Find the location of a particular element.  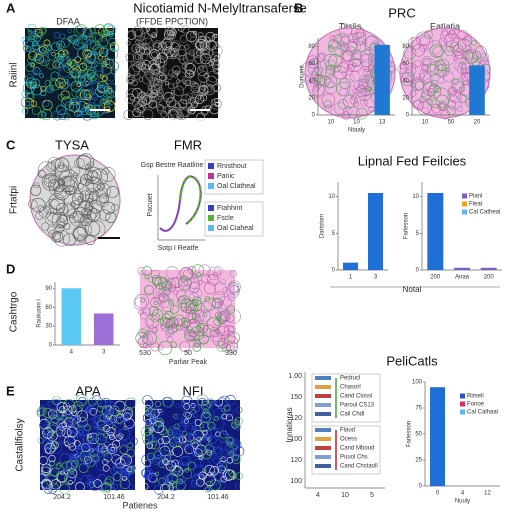

side-label: Raiinl is located at coordinates (14, 74).